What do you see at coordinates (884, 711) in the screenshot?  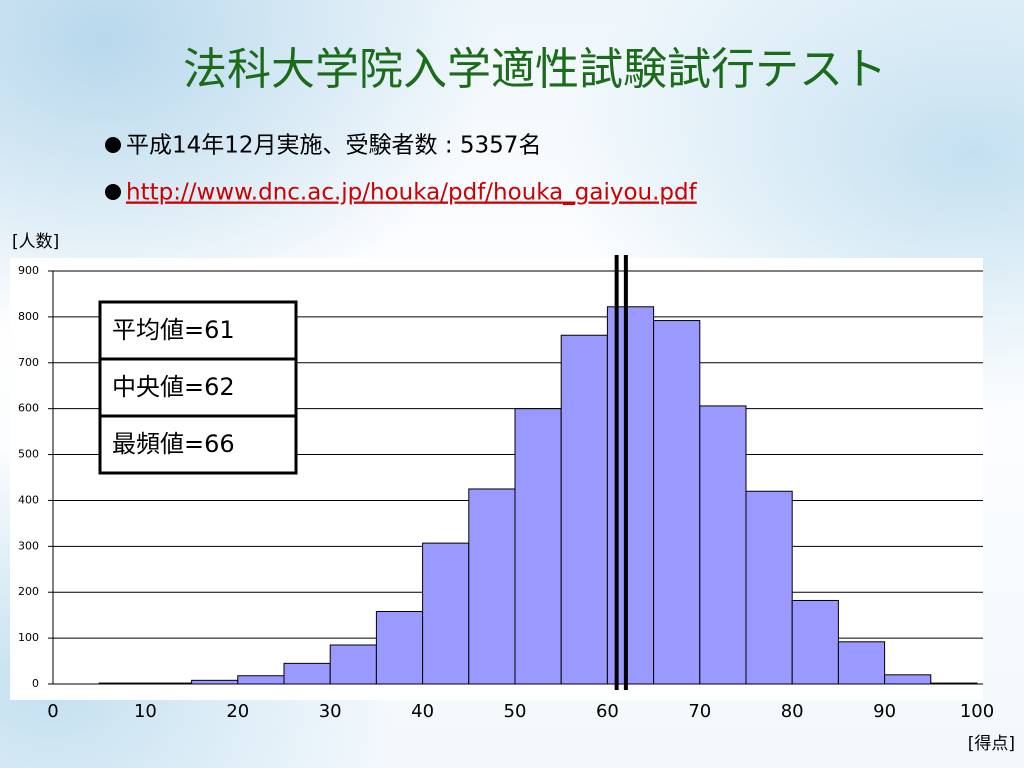 I see `x-tick-label: 90` at bounding box center [884, 711].